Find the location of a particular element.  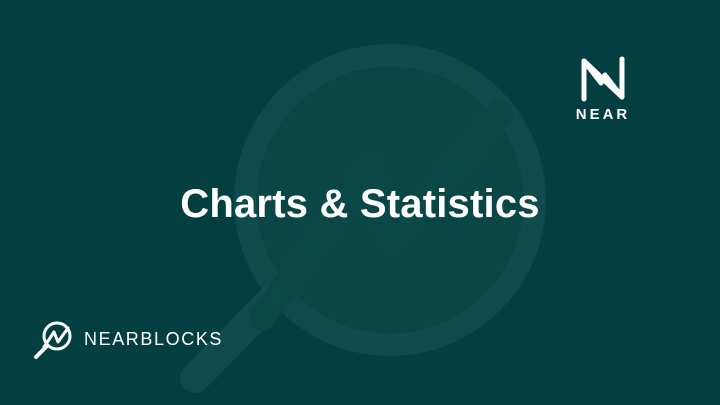

nearblocks-logo: NEARBLOCKS is located at coordinates (126, 339).